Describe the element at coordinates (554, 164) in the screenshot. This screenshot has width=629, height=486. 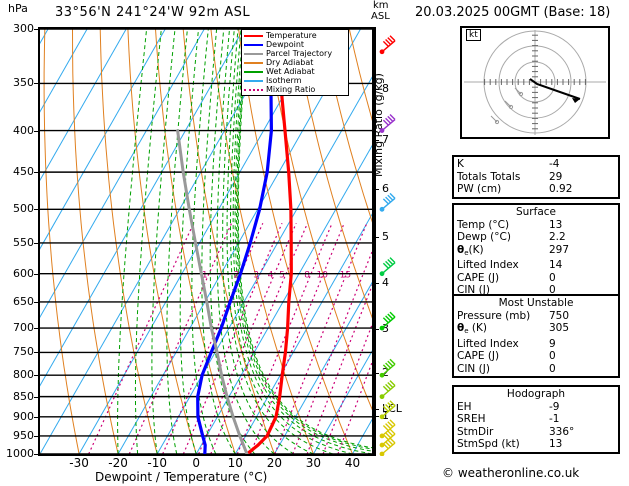
I see `panel-row-value: -4` at that location.